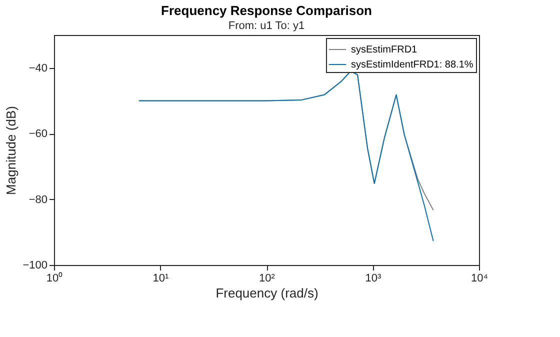 Image resolution: width=560 pixels, height=337 pixels. I want to click on y-tick-label: −40, so click(38, 68).